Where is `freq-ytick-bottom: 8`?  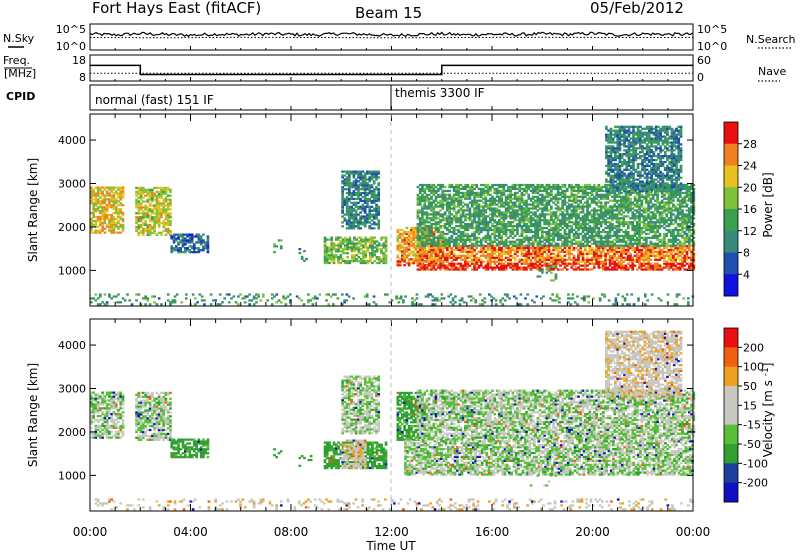 freq-ytick-bottom: 8 is located at coordinates (82, 77).